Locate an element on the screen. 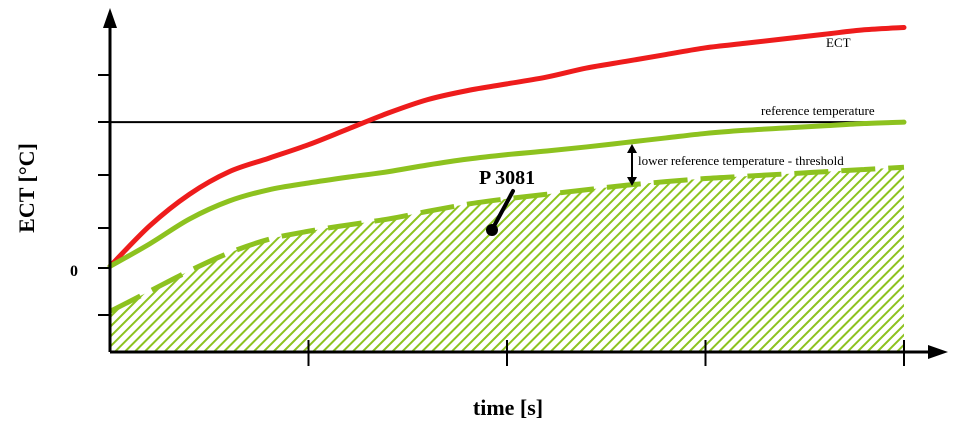 This screenshot has height=432, width=954. y-axis-title: ECT [°C] is located at coordinates (26, 188).